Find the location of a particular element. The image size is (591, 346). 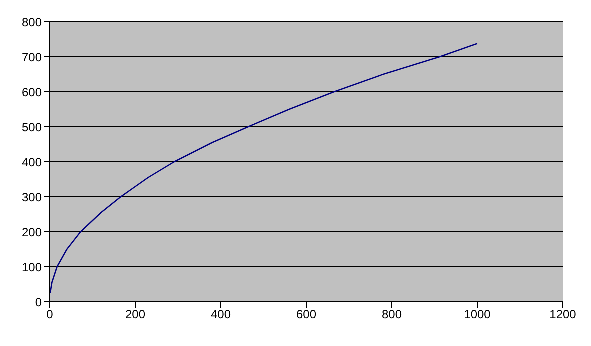

y-tick-label: 0 is located at coordinates (38, 302).